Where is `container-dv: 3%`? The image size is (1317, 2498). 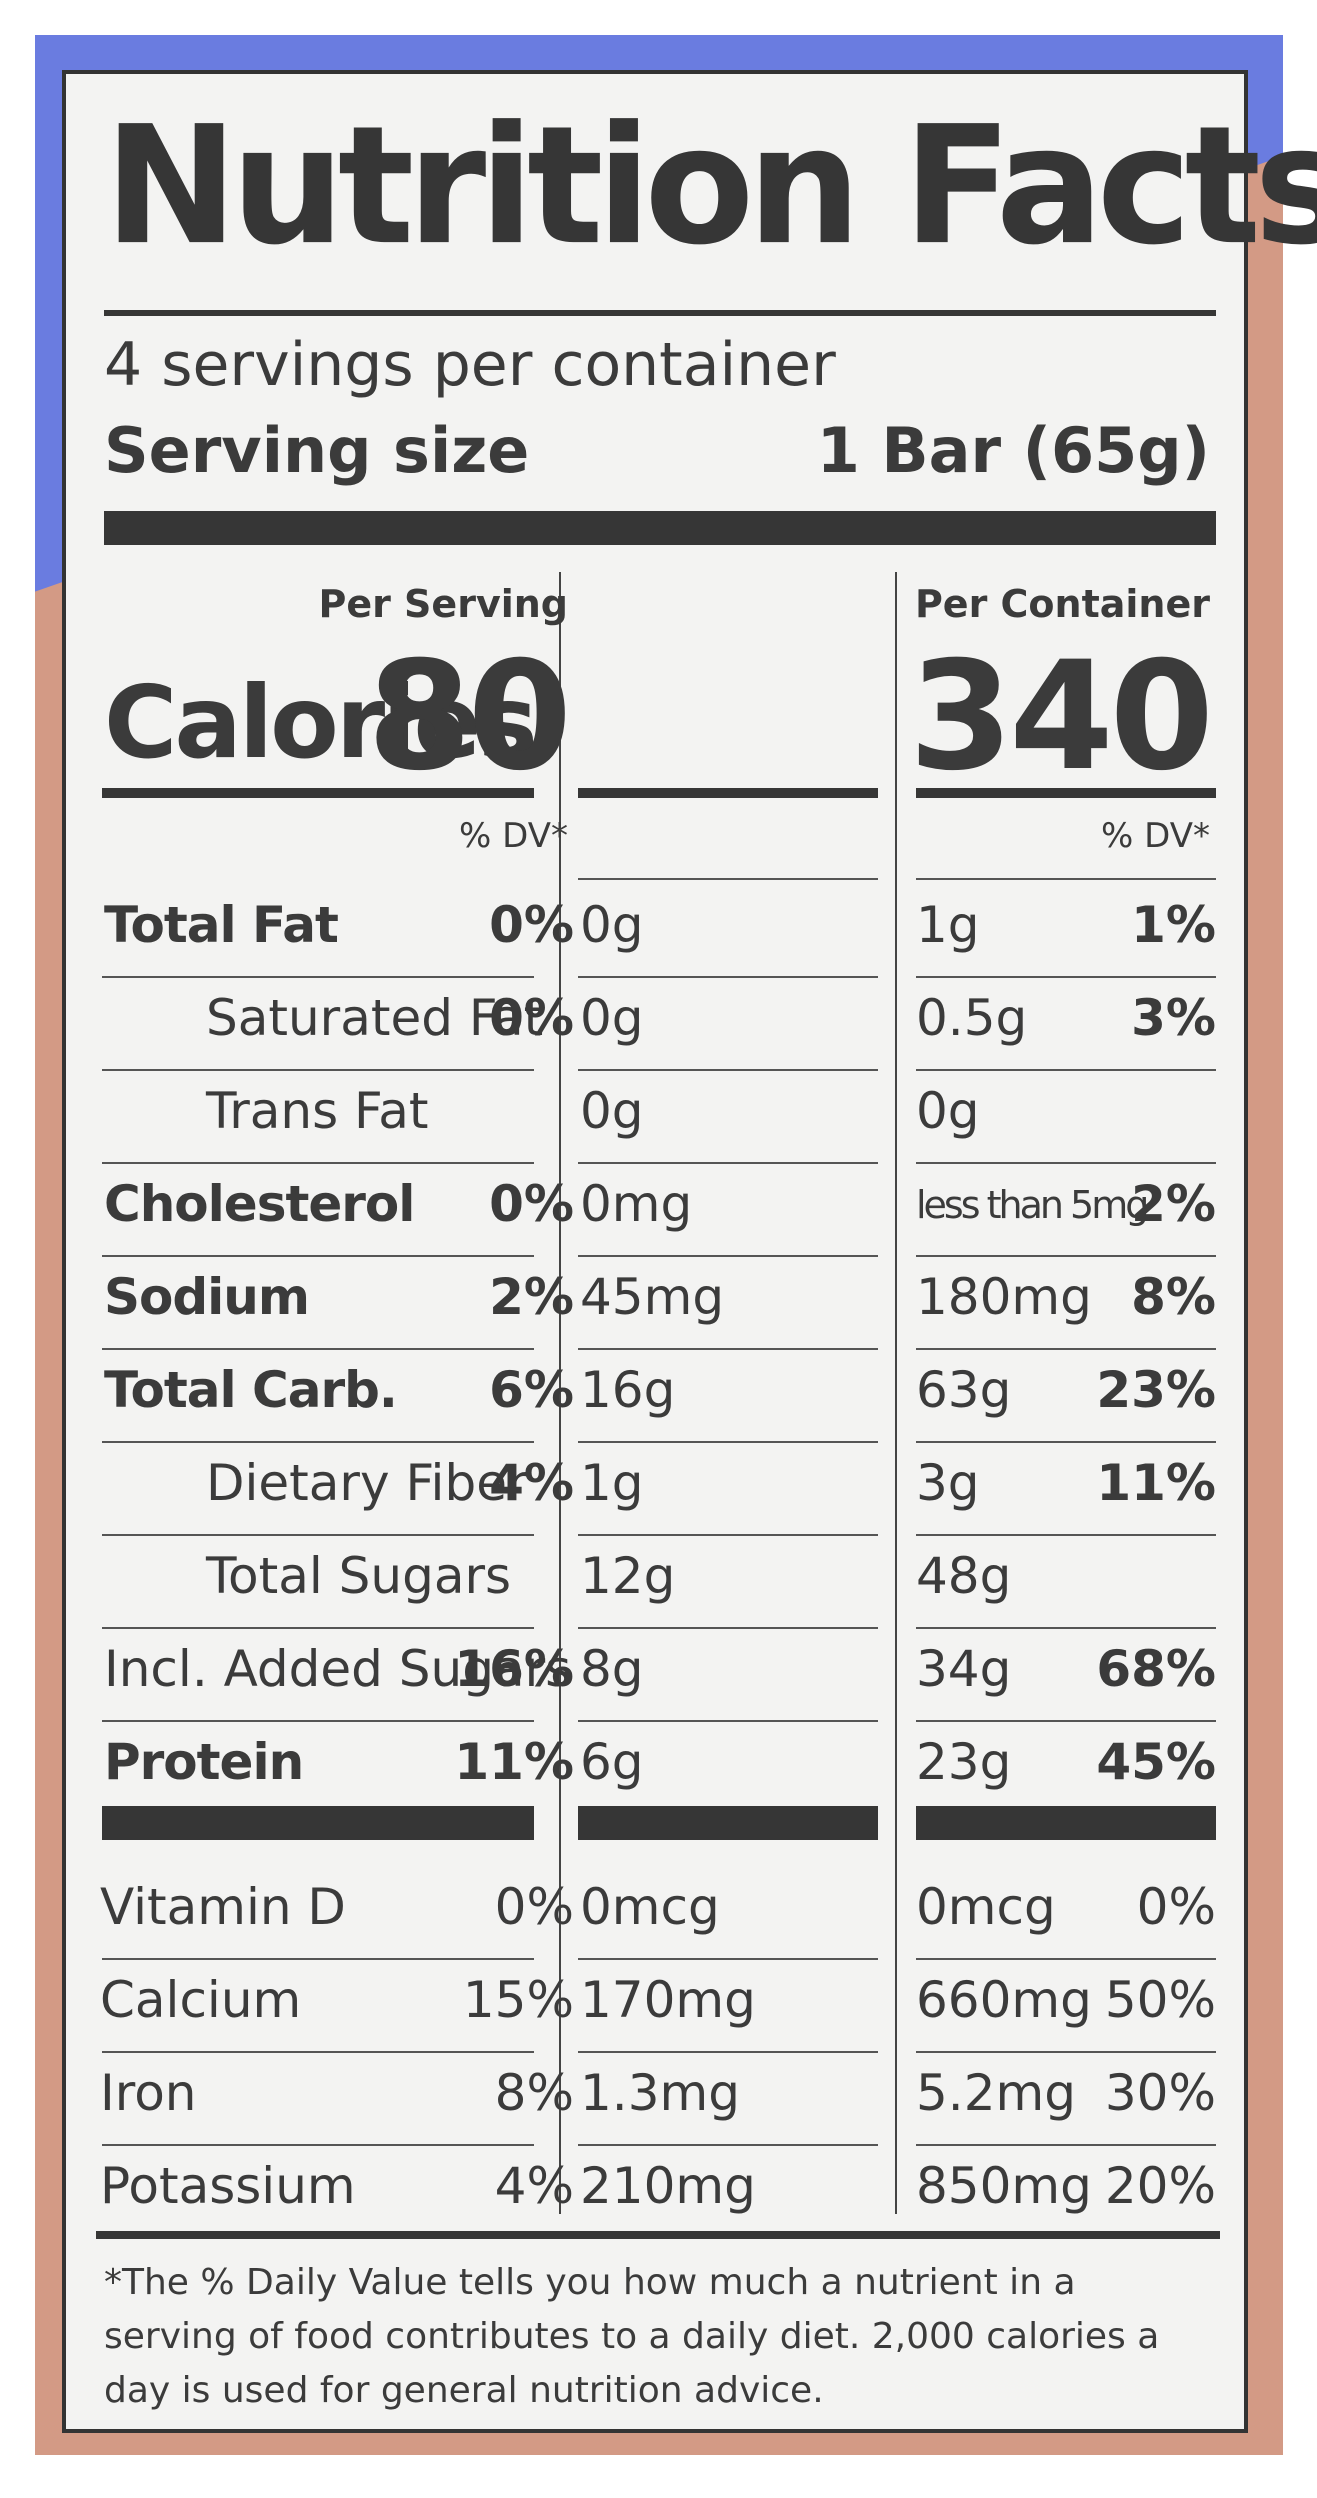 container-dv: 3% is located at coordinates (1173, 1018).